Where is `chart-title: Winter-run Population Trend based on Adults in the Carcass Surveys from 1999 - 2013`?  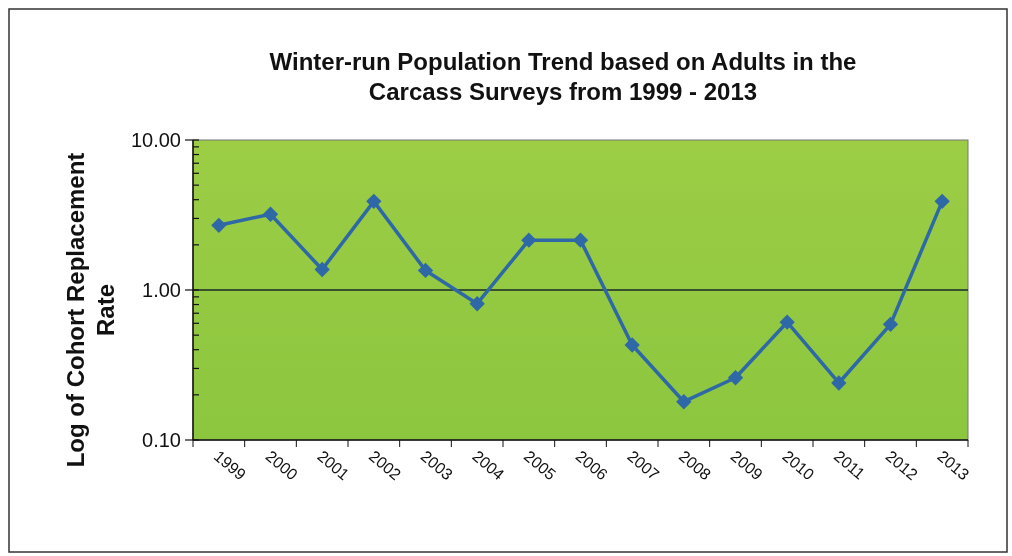
chart-title: Winter-run Population Trend based on Adults in the Carcass Surveys from 1999 - 2013 is located at coordinates (563, 76).